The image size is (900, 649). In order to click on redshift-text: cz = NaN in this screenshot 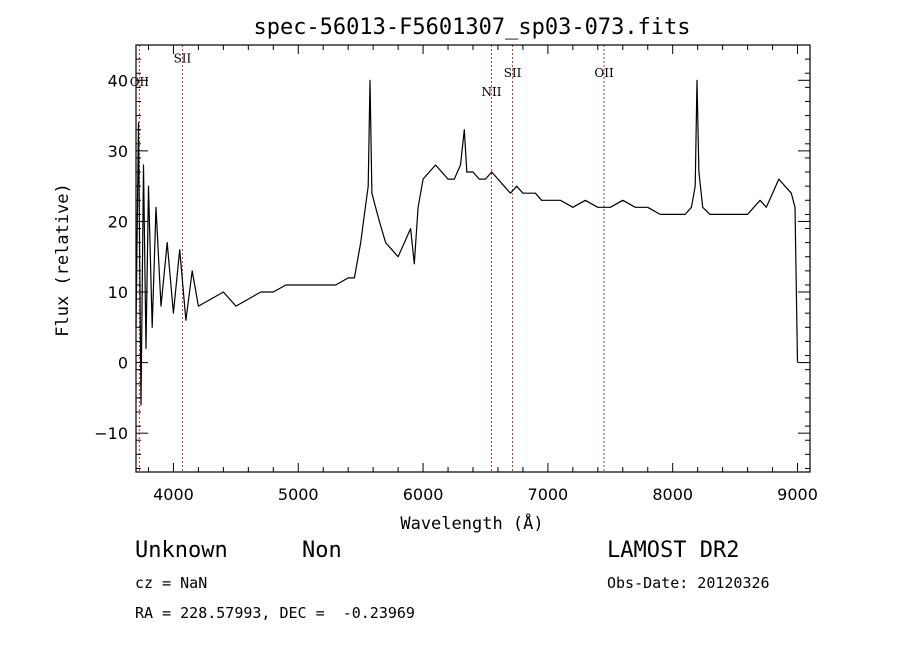, I will do `click(171, 583)`.